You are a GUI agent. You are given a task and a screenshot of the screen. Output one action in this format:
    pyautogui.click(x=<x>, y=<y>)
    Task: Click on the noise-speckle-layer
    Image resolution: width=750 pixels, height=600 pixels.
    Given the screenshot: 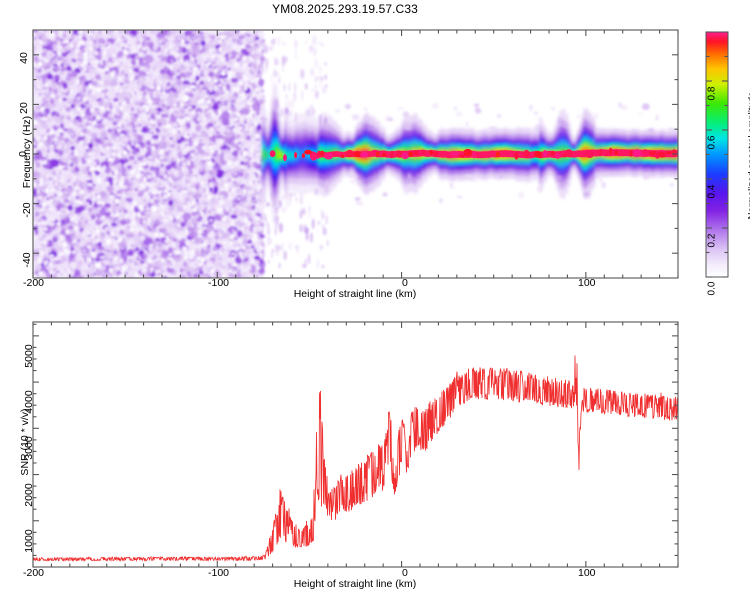 What is the action you would take?
    pyautogui.click(x=150, y=154)
    